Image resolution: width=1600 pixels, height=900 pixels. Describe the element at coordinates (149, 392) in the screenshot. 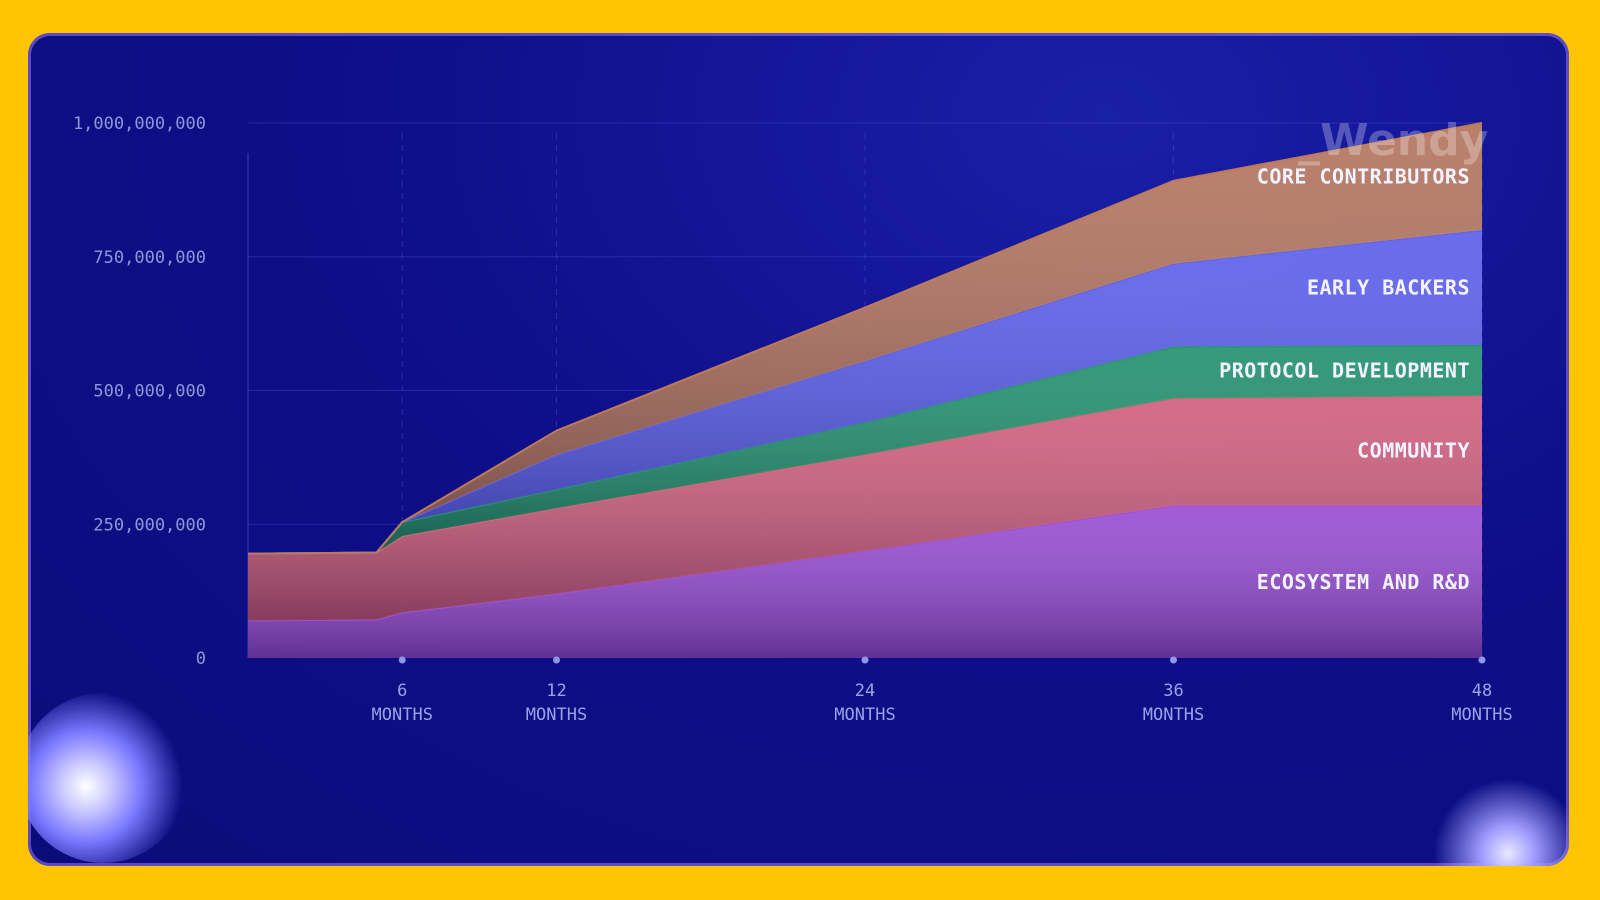

I see `y-tick-label: 500,000,000` at that location.